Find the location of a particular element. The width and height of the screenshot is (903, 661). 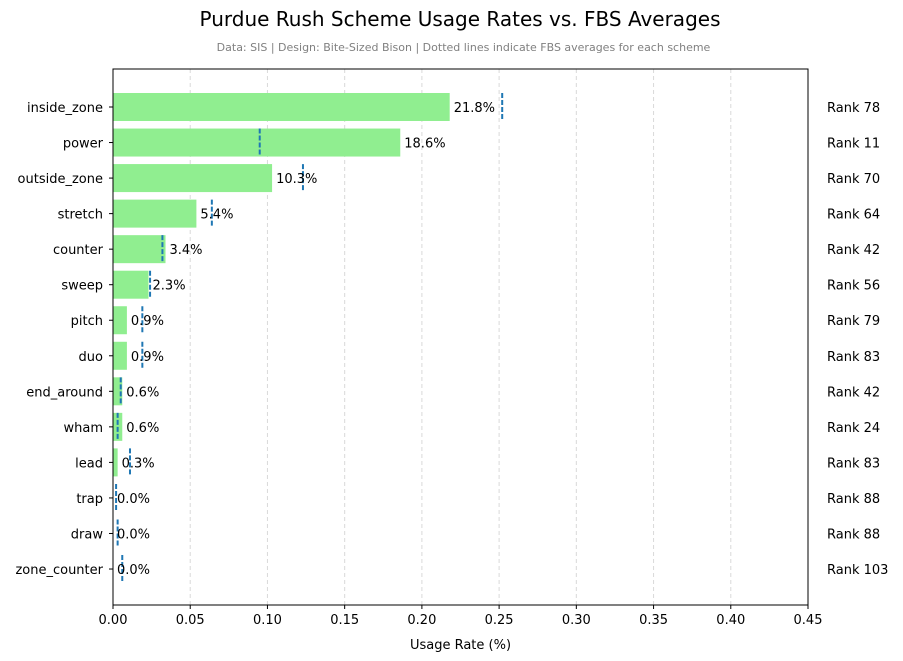

y-tick-label: trap is located at coordinates (89, 499).